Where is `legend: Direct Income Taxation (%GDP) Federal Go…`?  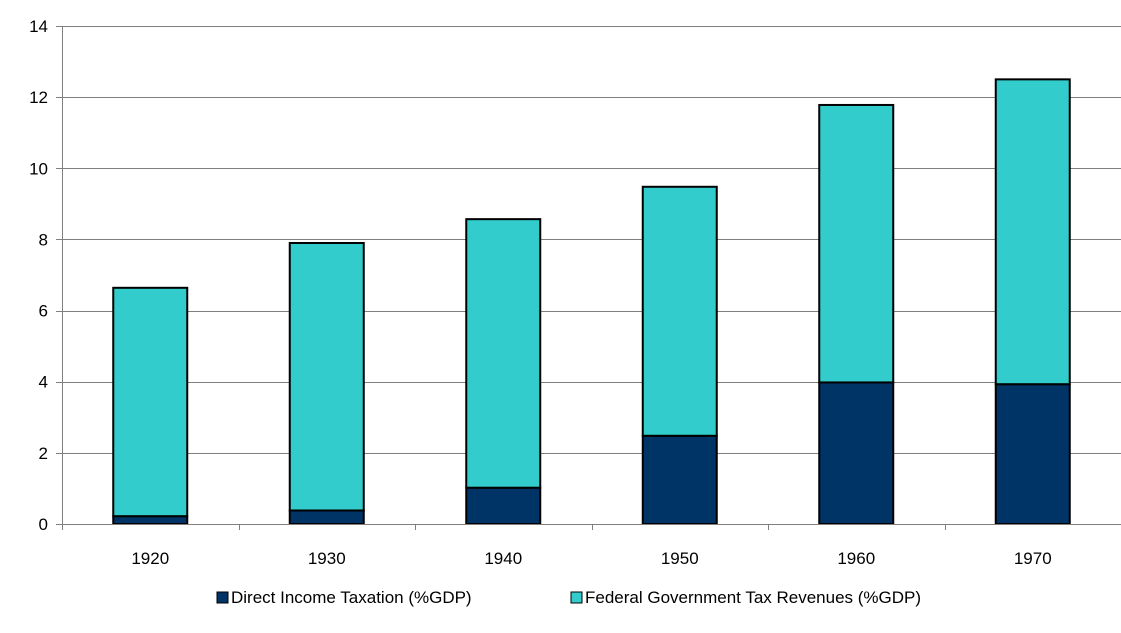
legend: Direct Income Taxation (%GDP) Federal Go… is located at coordinates (568, 597).